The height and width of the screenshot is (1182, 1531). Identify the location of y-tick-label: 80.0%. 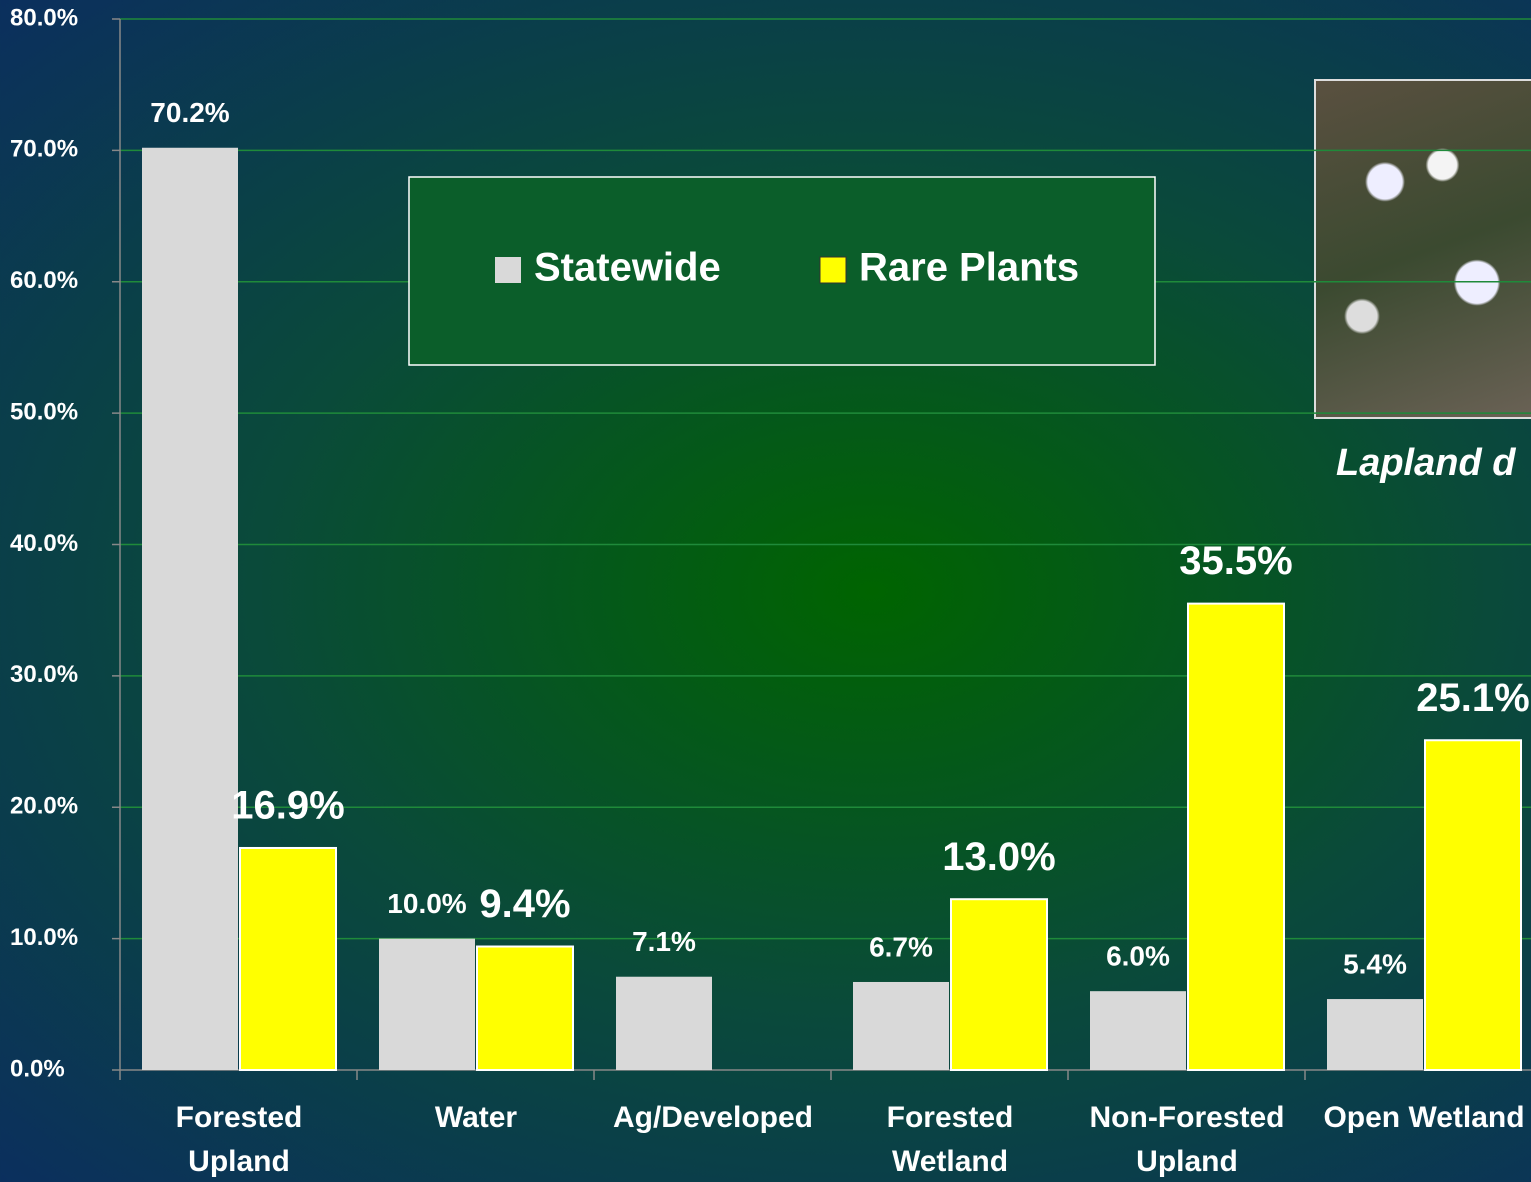
(44, 17).